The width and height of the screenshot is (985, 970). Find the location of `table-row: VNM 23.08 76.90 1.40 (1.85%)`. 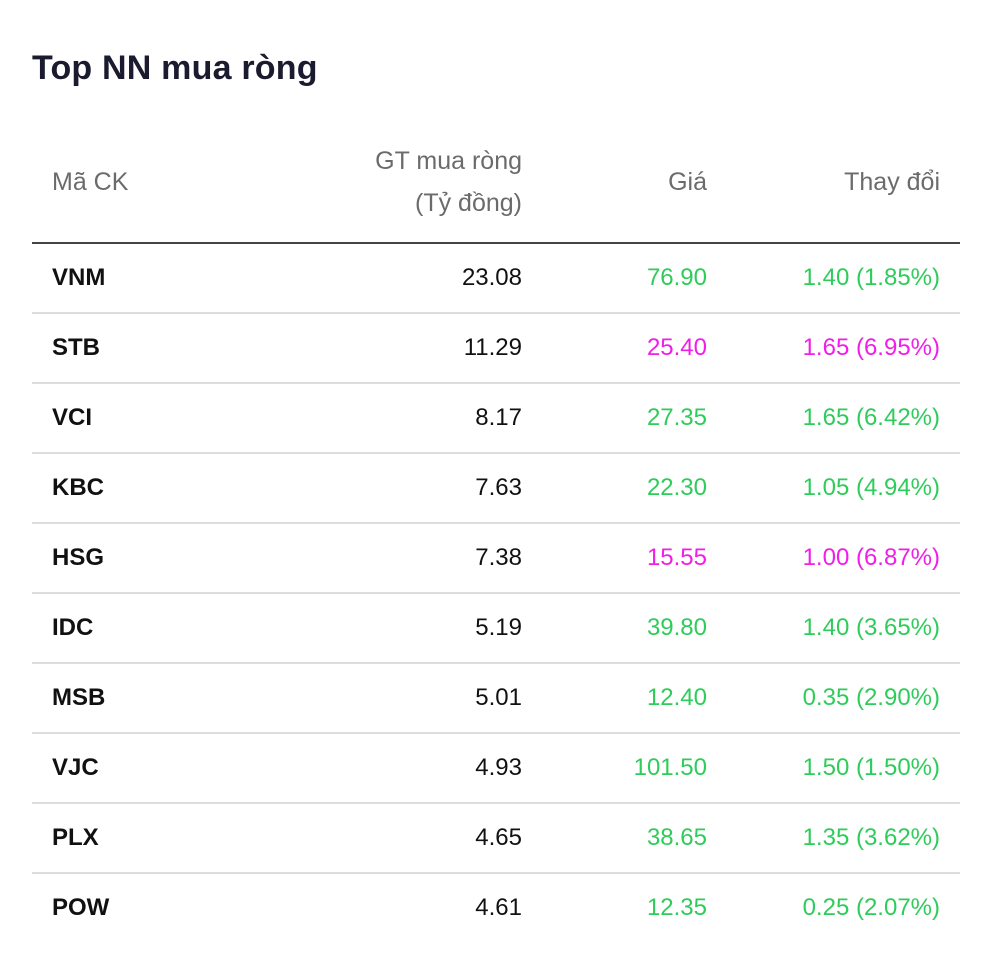

table-row: VNM 23.08 76.90 1.40 (1.85%) is located at coordinates (496, 279).